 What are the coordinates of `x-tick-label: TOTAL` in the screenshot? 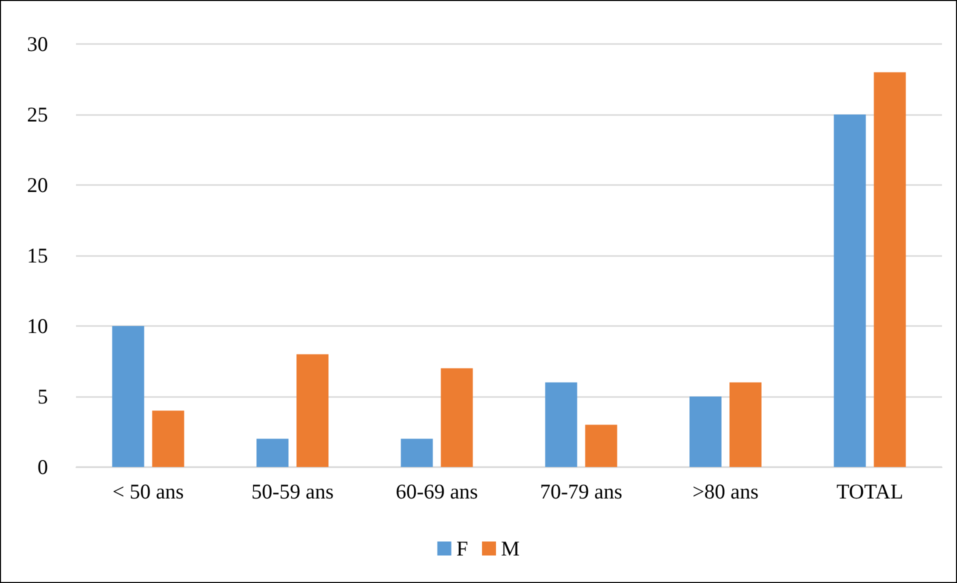 It's located at (870, 492).